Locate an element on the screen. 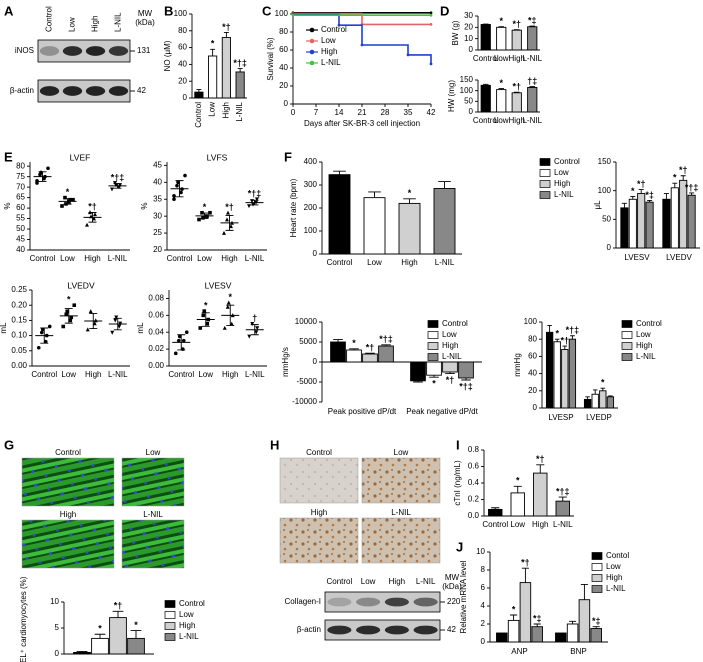  mw-value: 42 is located at coordinates (141, 90).